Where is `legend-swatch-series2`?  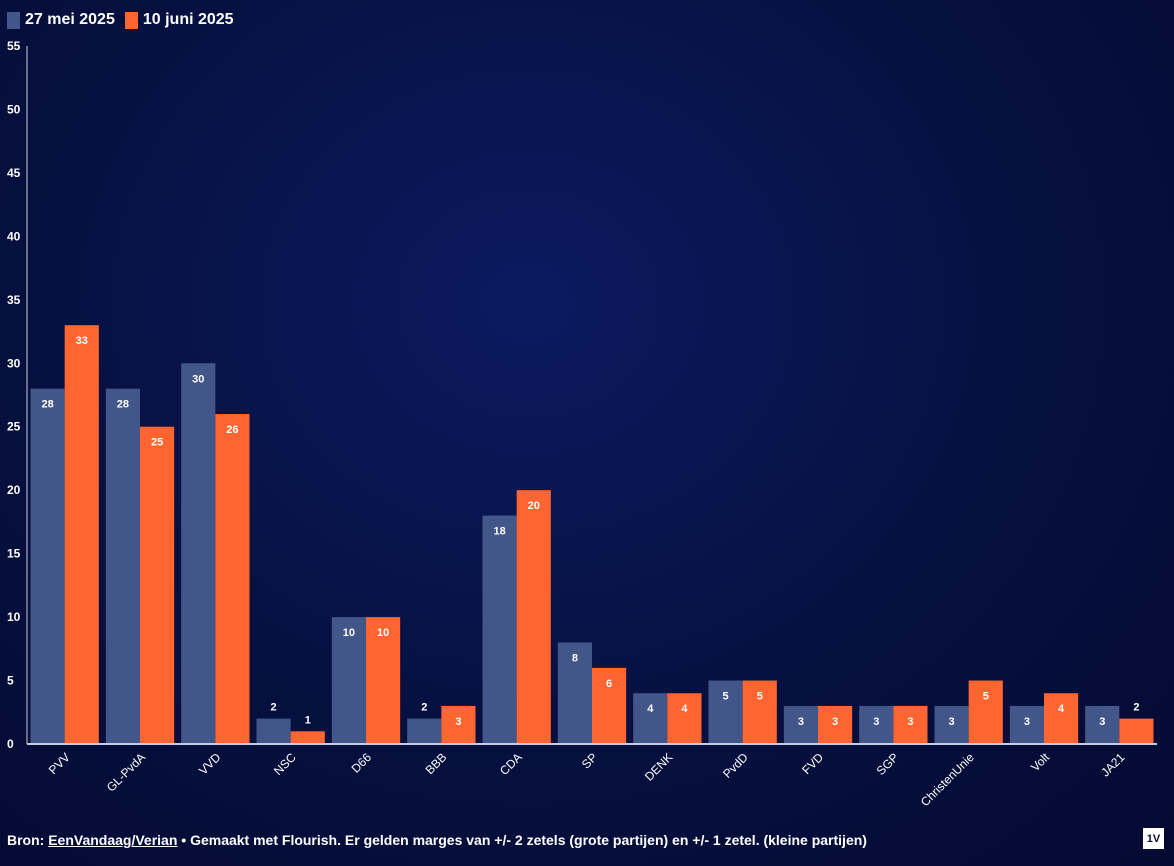 legend-swatch-series2 is located at coordinates (131, 20).